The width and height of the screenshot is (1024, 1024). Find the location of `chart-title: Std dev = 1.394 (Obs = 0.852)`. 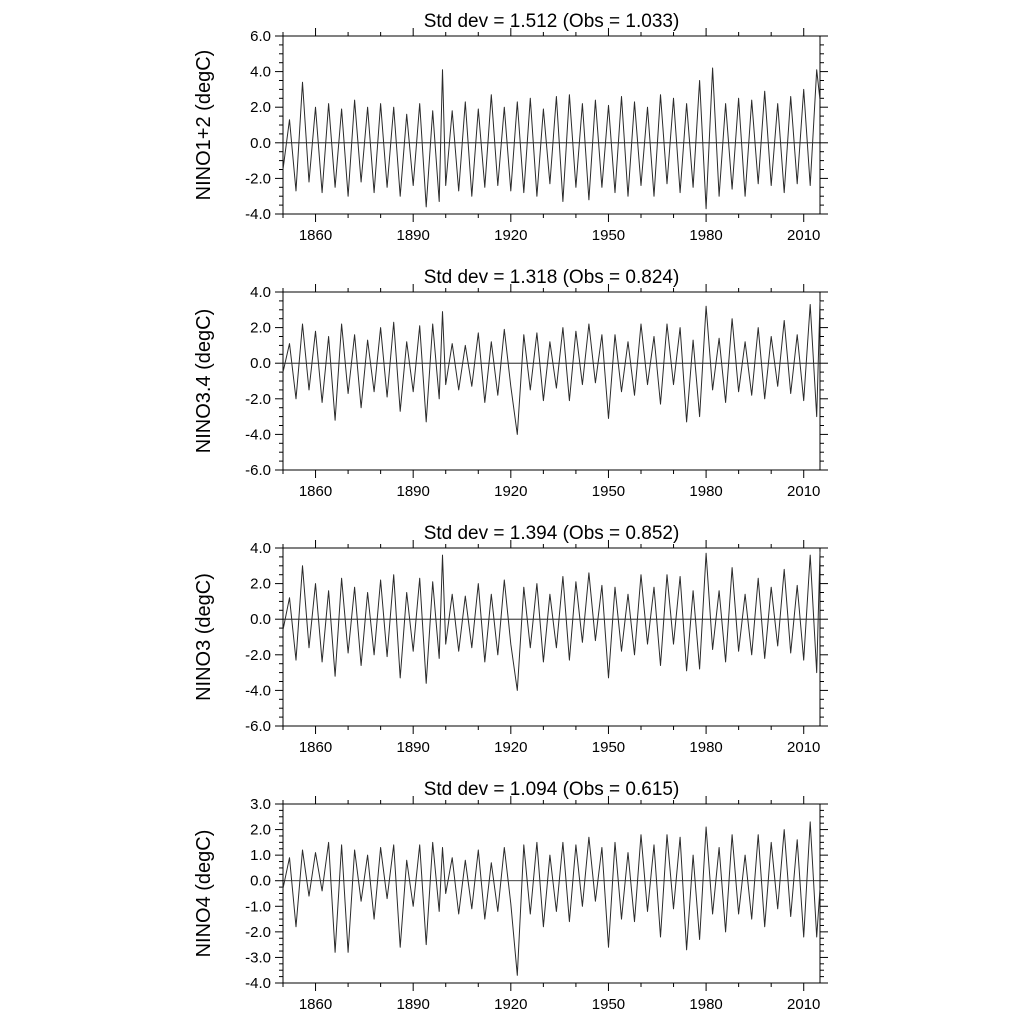

chart-title: Std dev = 1.394 (Obs = 0.852) is located at coordinates (552, 533).